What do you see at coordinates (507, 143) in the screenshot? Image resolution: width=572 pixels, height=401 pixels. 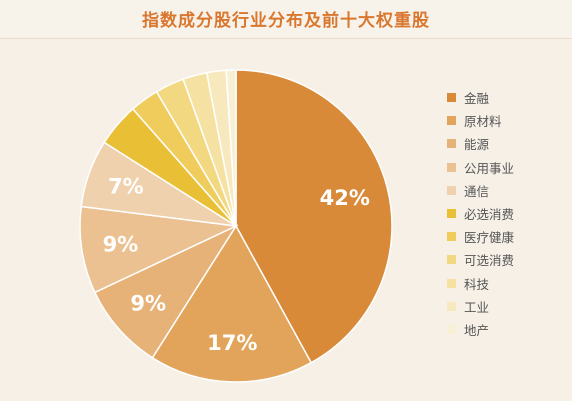 I see `legend-item-2: 能源` at bounding box center [507, 143].